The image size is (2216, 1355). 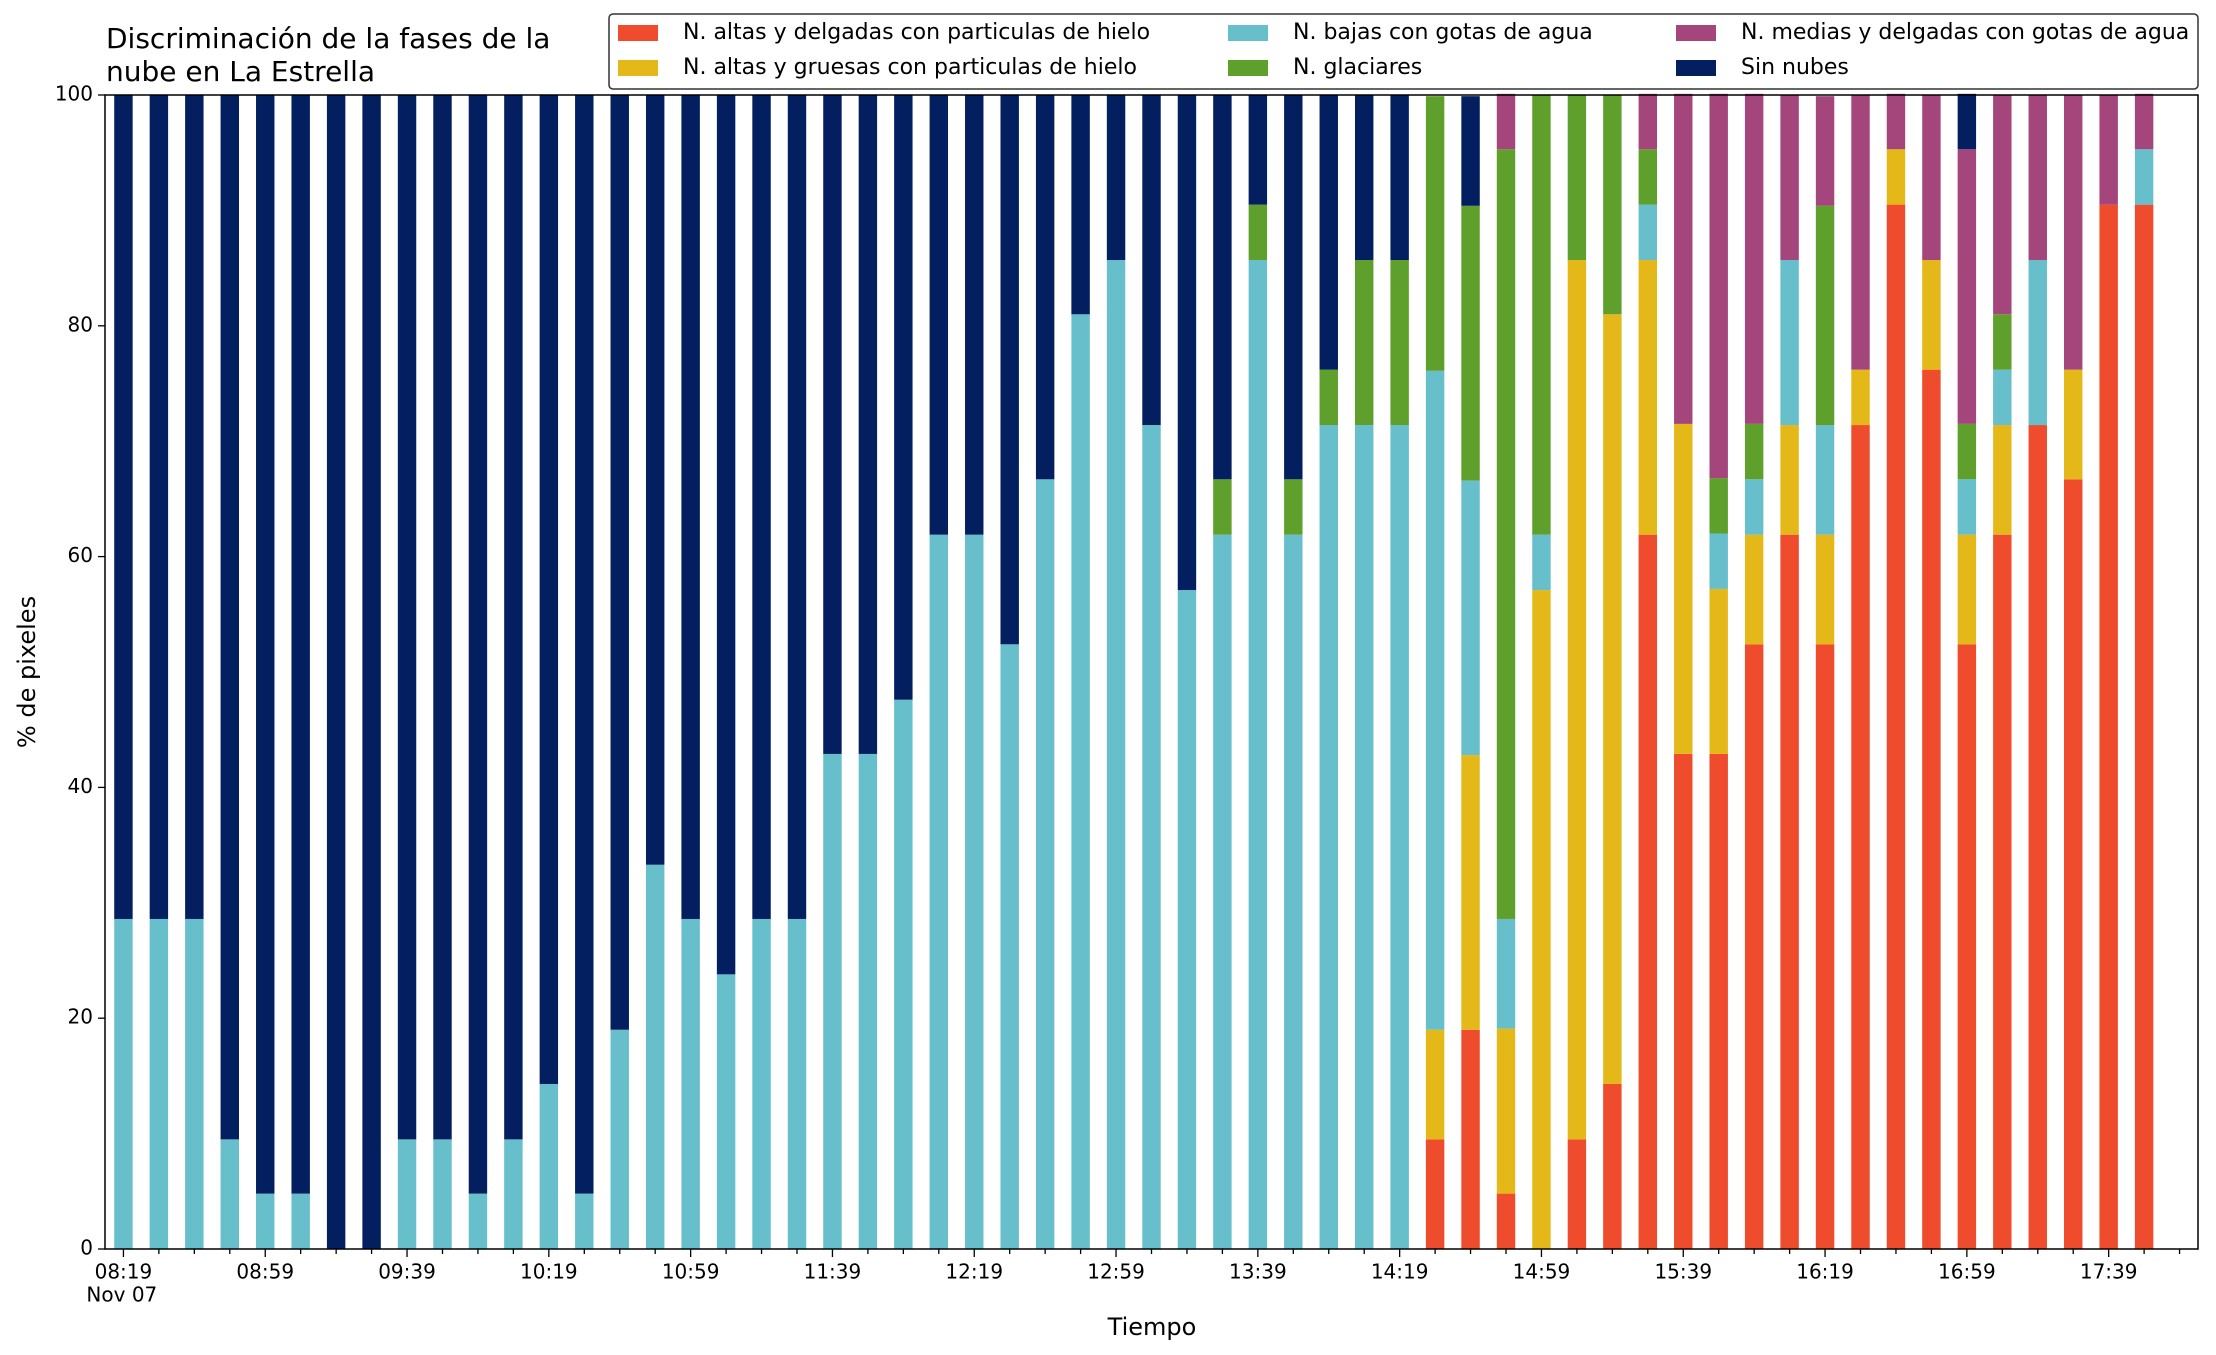 What do you see at coordinates (407, 1272) in the screenshot?
I see `x-tick-label: 09:39` at bounding box center [407, 1272].